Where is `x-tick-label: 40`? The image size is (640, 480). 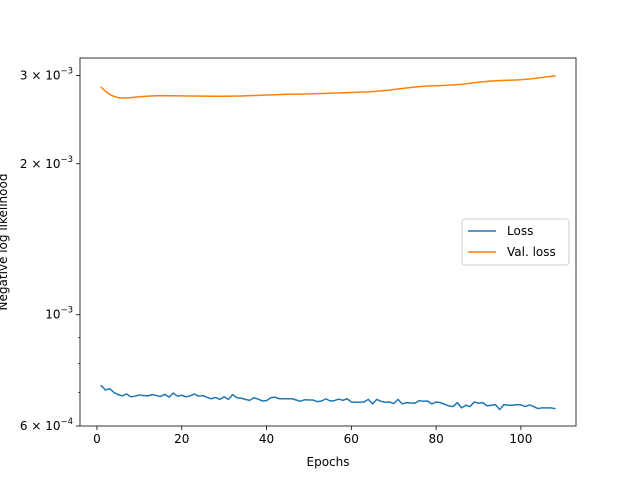
x-tick-label: 40 is located at coordinates (266, 439).